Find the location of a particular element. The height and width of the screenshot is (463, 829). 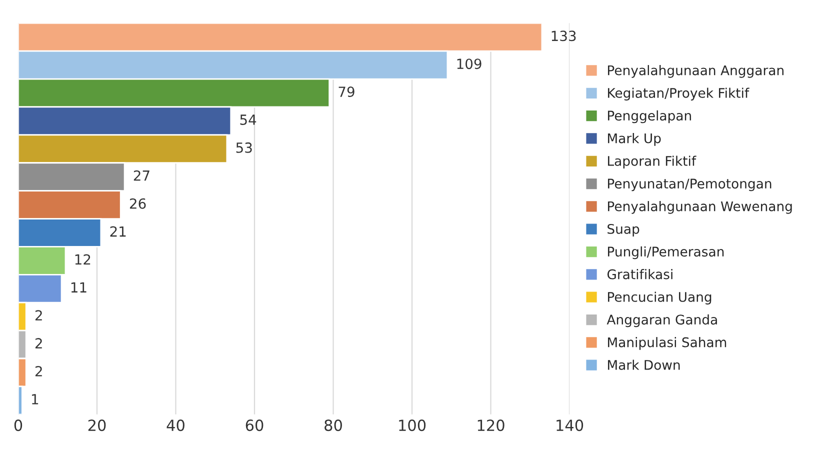

legend-label: Suap is located at coordinates (624, 230).